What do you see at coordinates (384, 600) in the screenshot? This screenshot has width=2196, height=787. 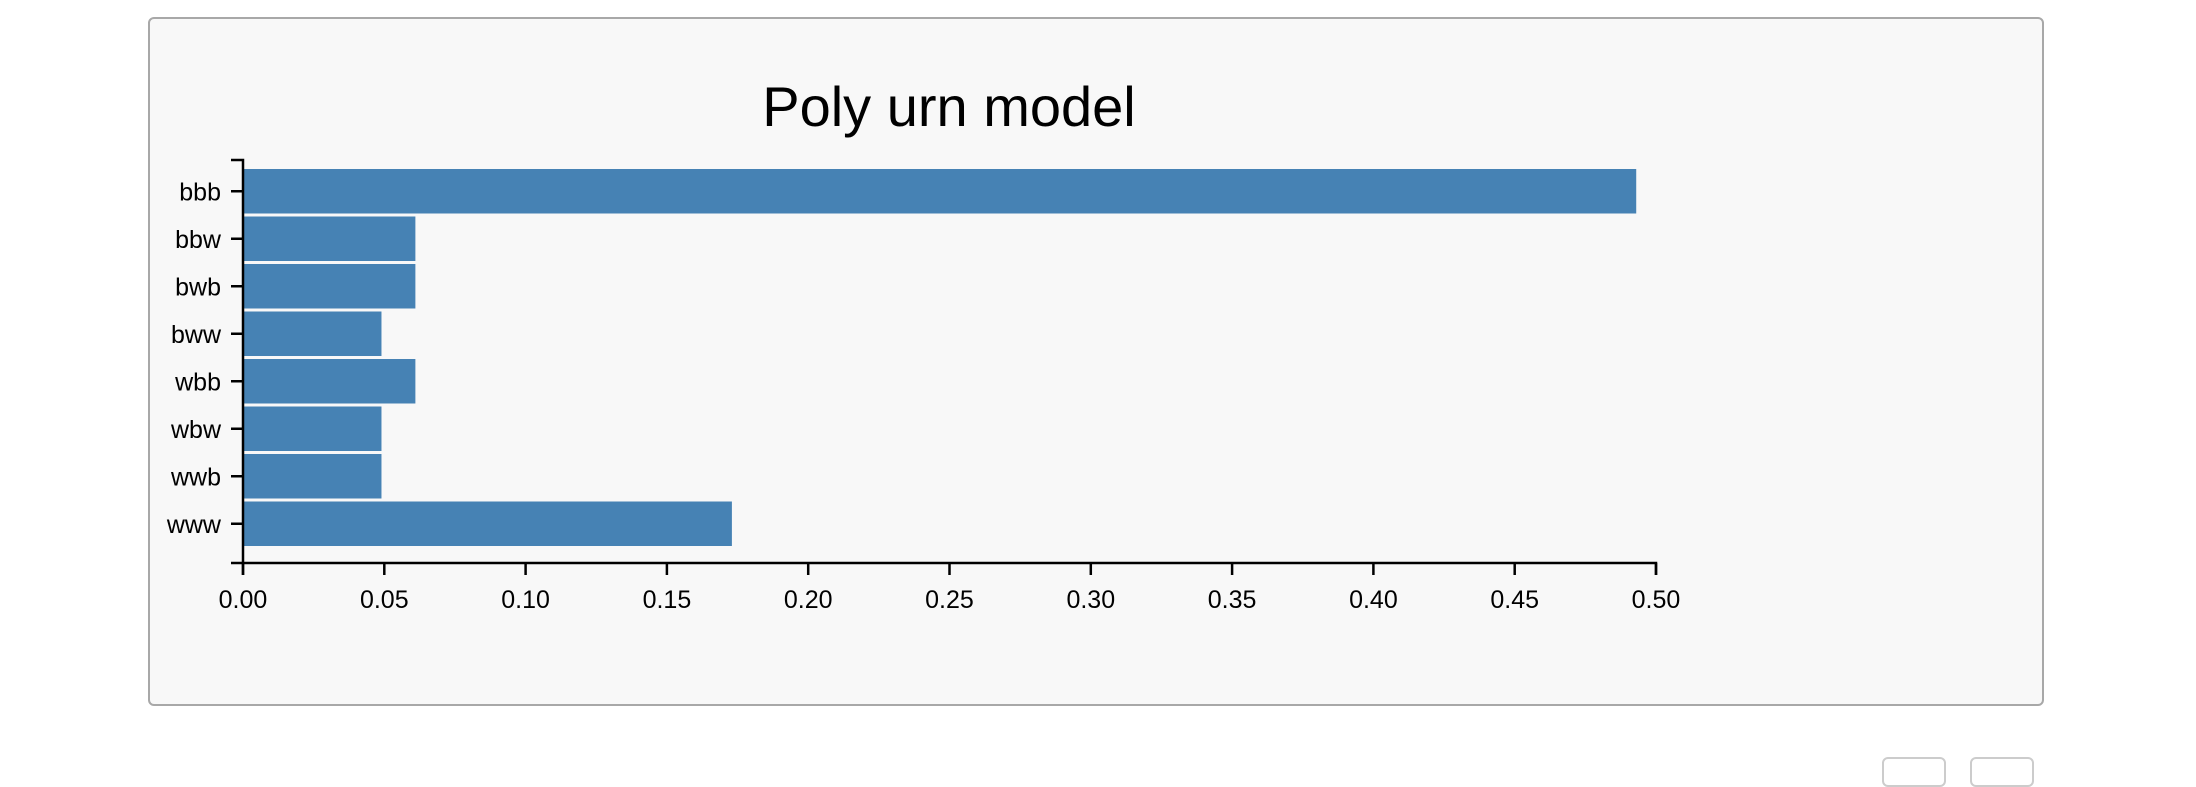 I see `x-tick-label-0.05: 0.05` at bounding box center [384, 600].